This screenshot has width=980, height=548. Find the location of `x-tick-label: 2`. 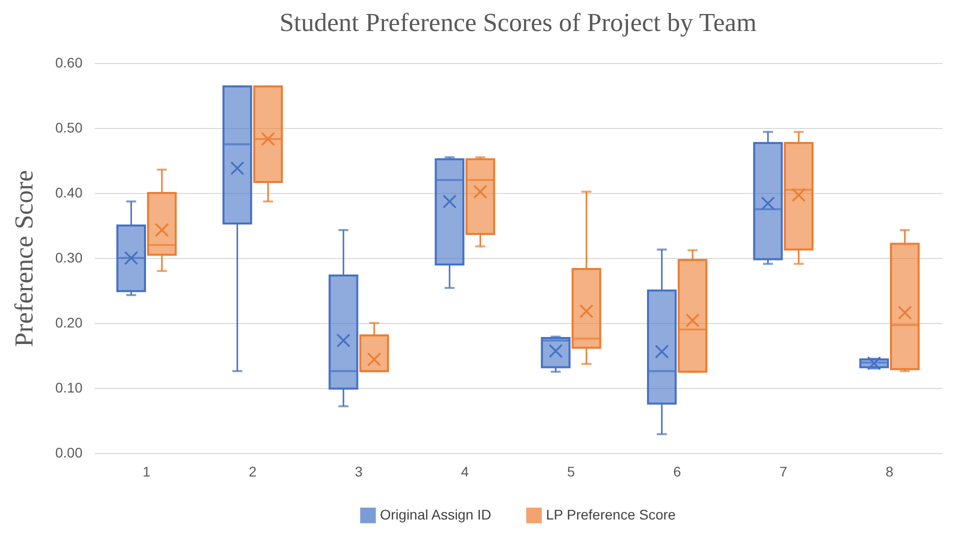

x-tick-label: 2 is located at coordinates (252, 472).